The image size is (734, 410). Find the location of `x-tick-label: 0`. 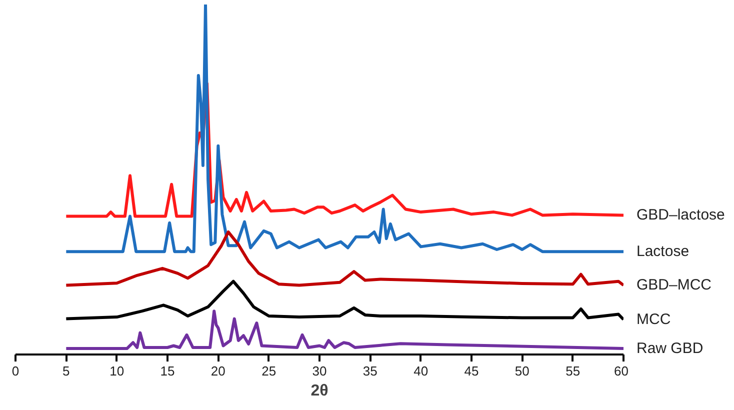

x-tick-label: 0 is located at coordinates (16, 371).